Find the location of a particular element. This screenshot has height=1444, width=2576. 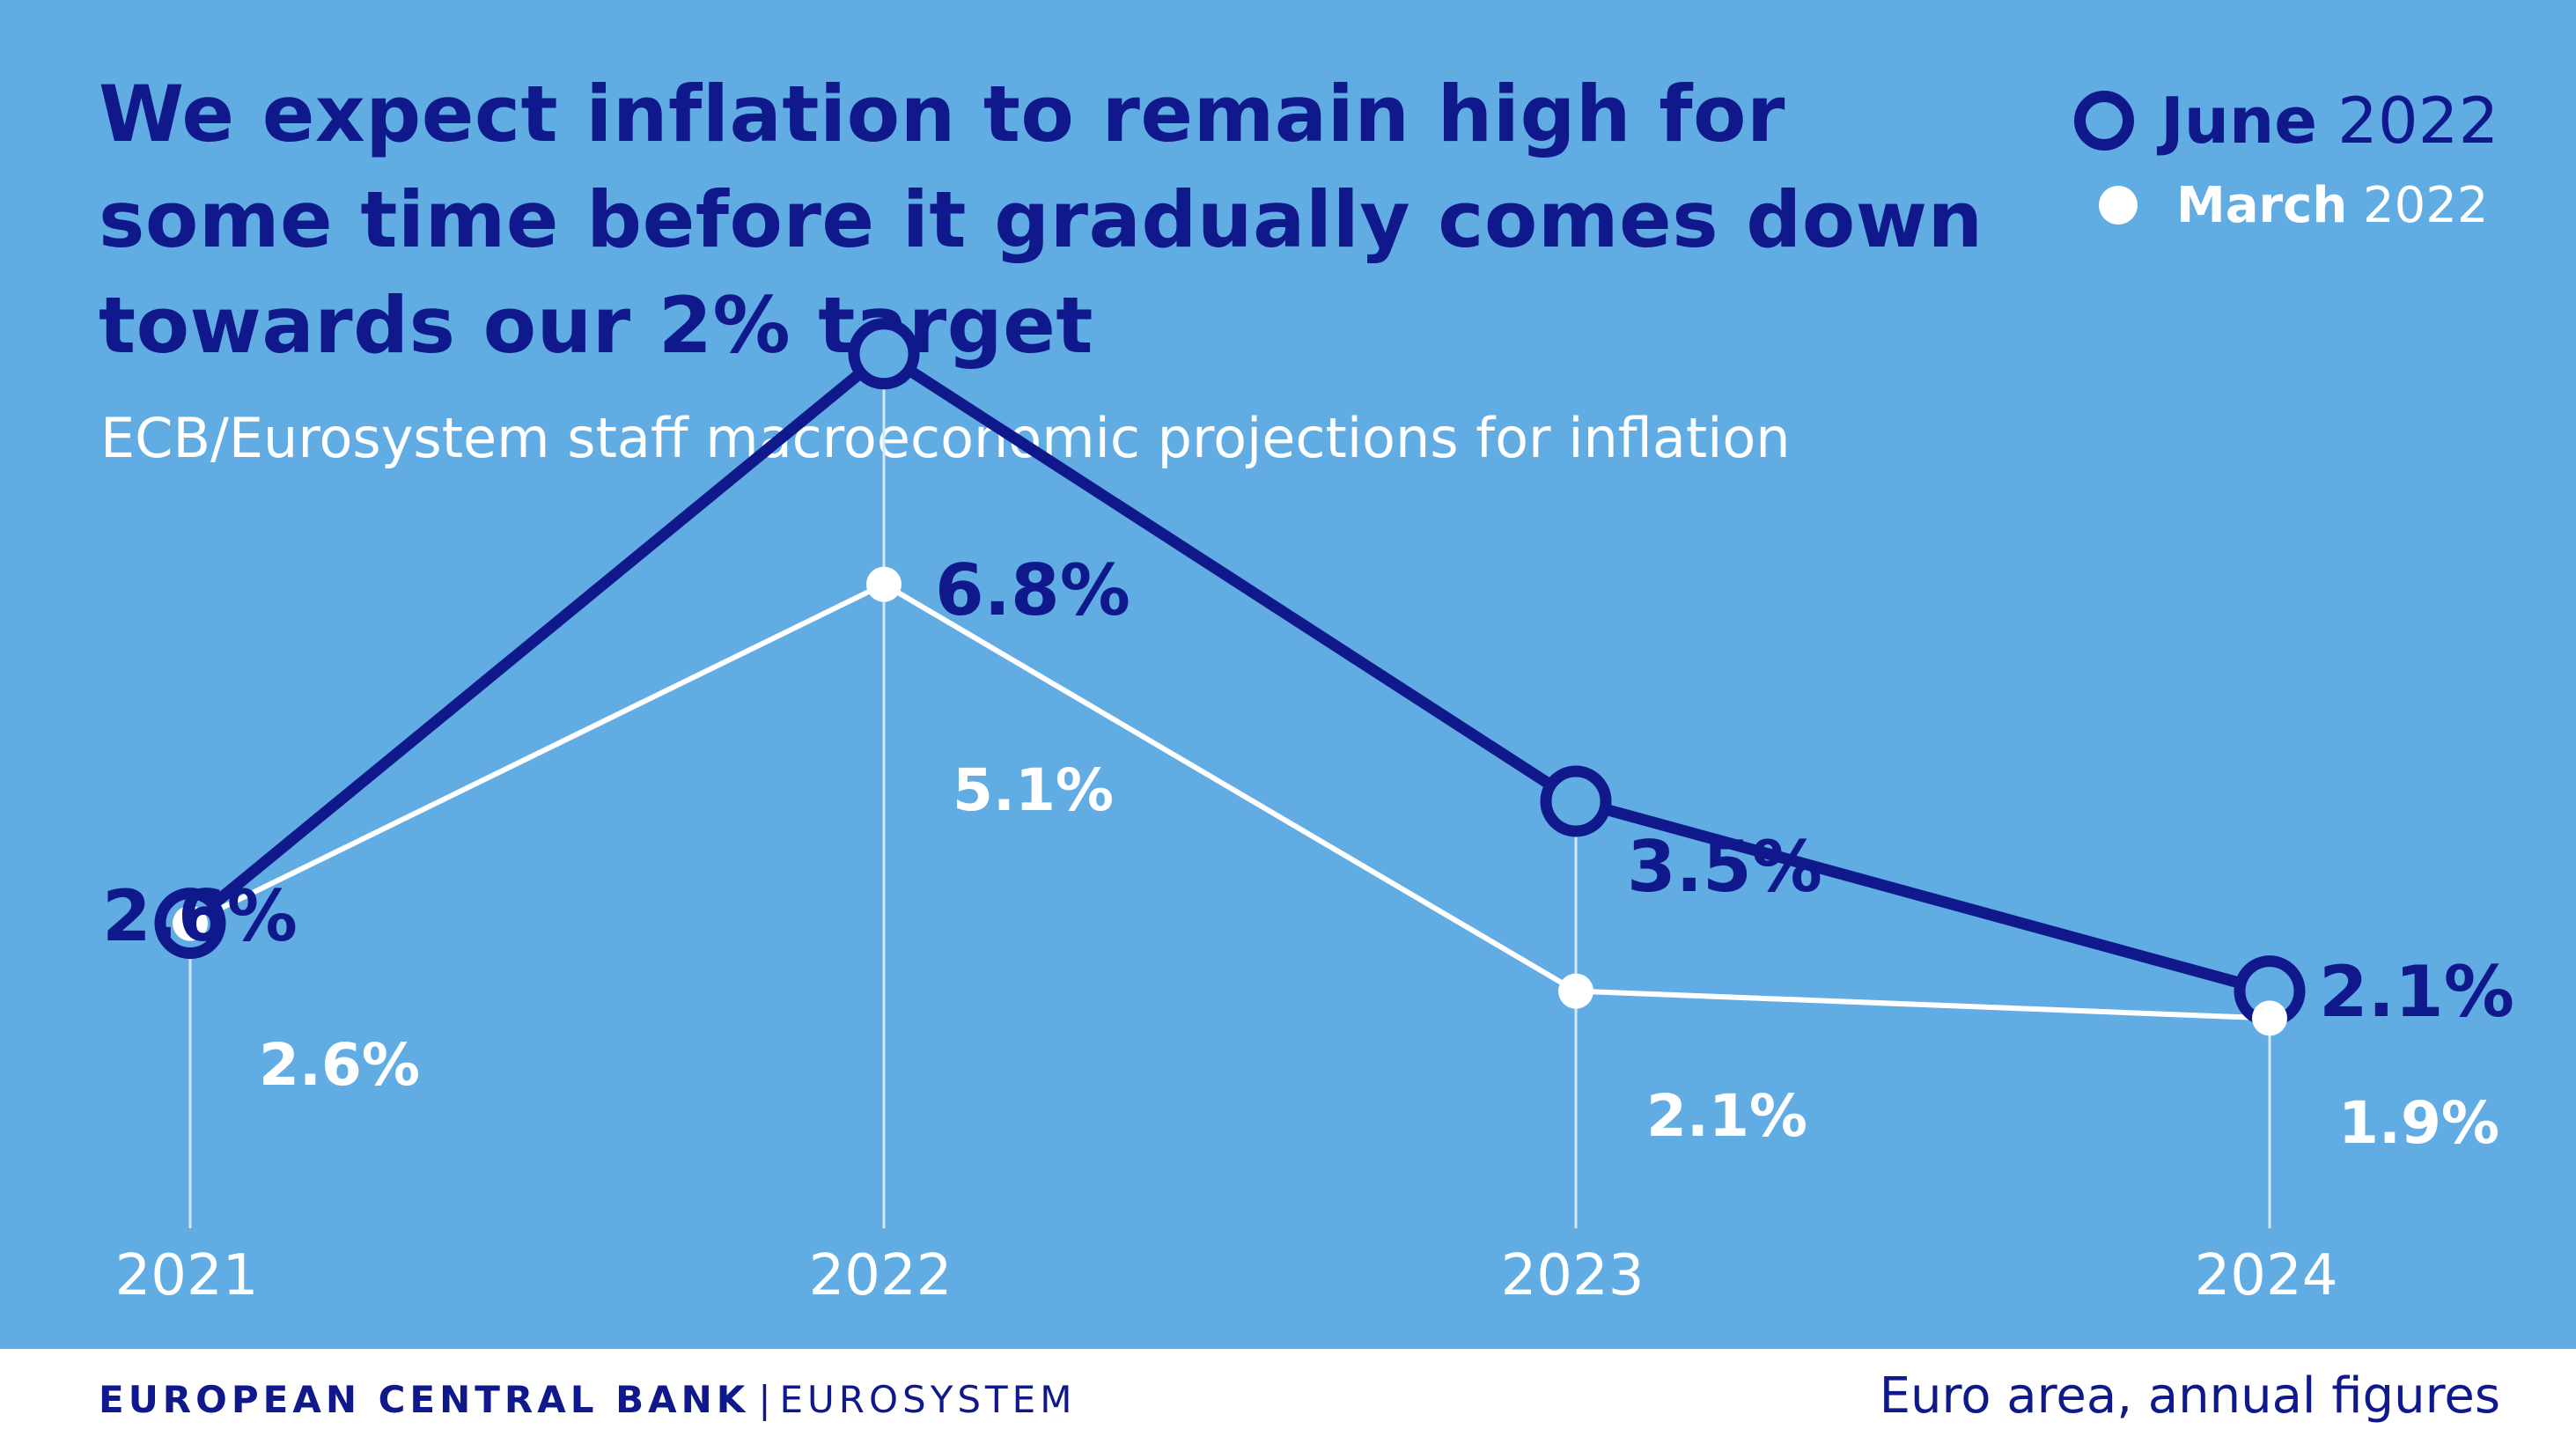

march-point-2022 is located at coordinates (884, 584).